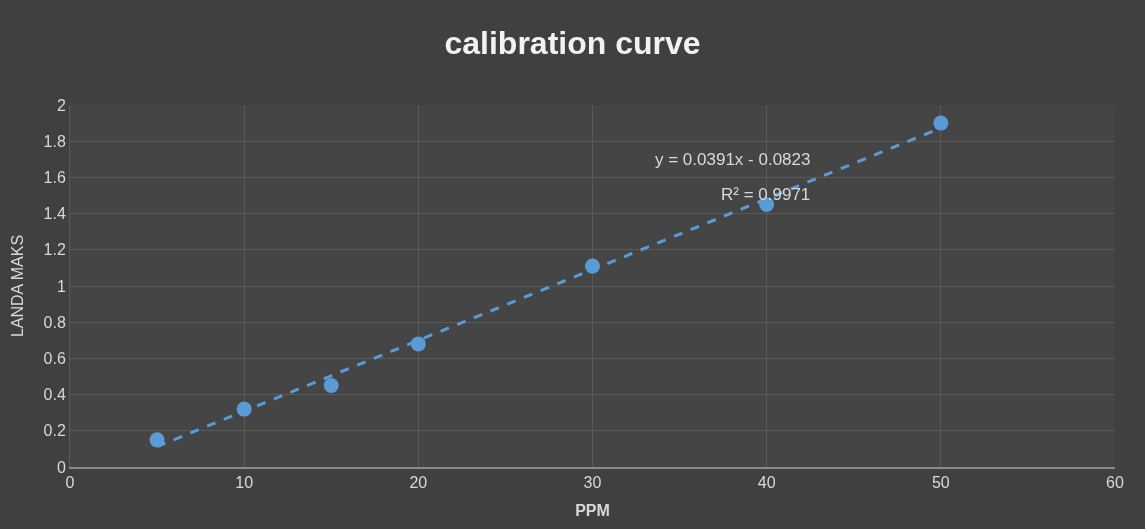 Image resolution: width=1145 pixels, height=529 pixels. What do you see at coordinates (766, 482) in the screenshot?
I see `x-tick-label: 40` at bounding box center [766, 482].